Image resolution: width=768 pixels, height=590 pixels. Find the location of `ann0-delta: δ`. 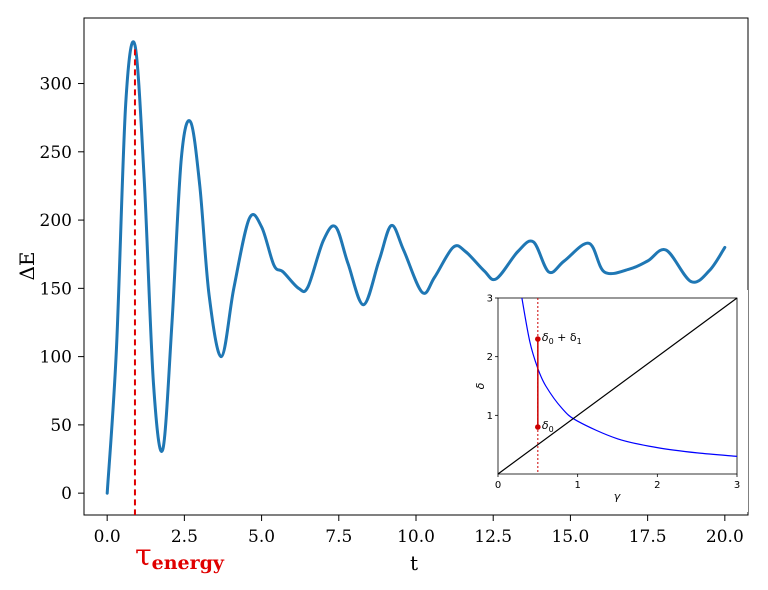

ann0-delta: δ is located at coordinates (545, 425).